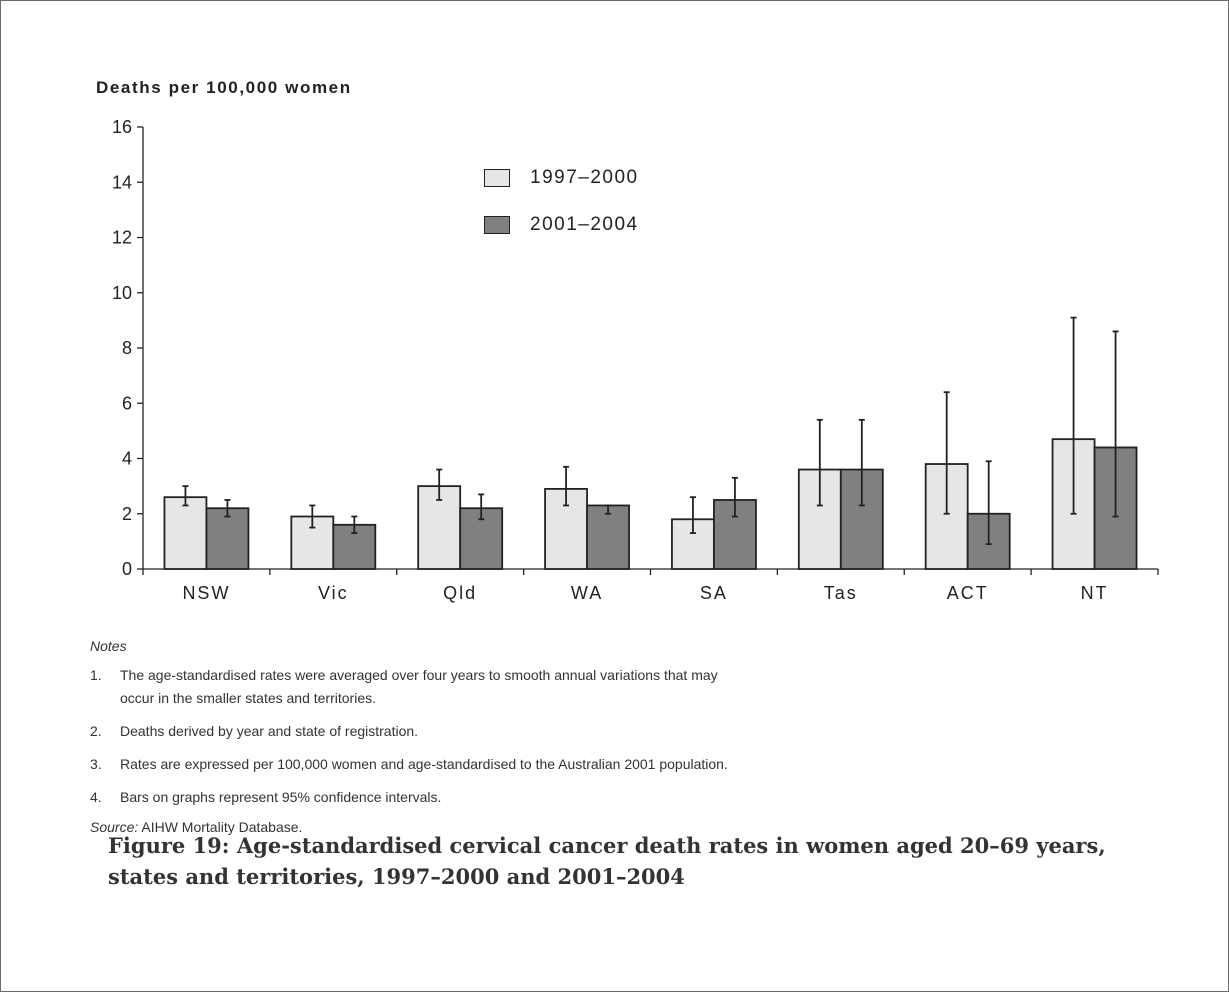  Describe the element at coordinates (127, 514) in the screenshot. I see `y-tick-label: 2` at that location.